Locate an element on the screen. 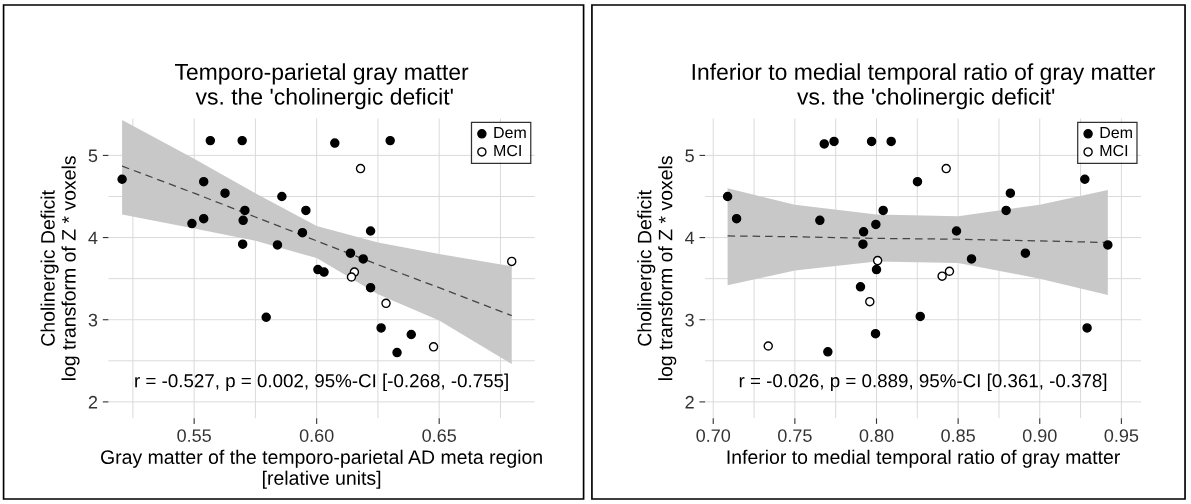 The height and width of the screenshot is (504, 1191). line-series is located at coordinates (317, 241).